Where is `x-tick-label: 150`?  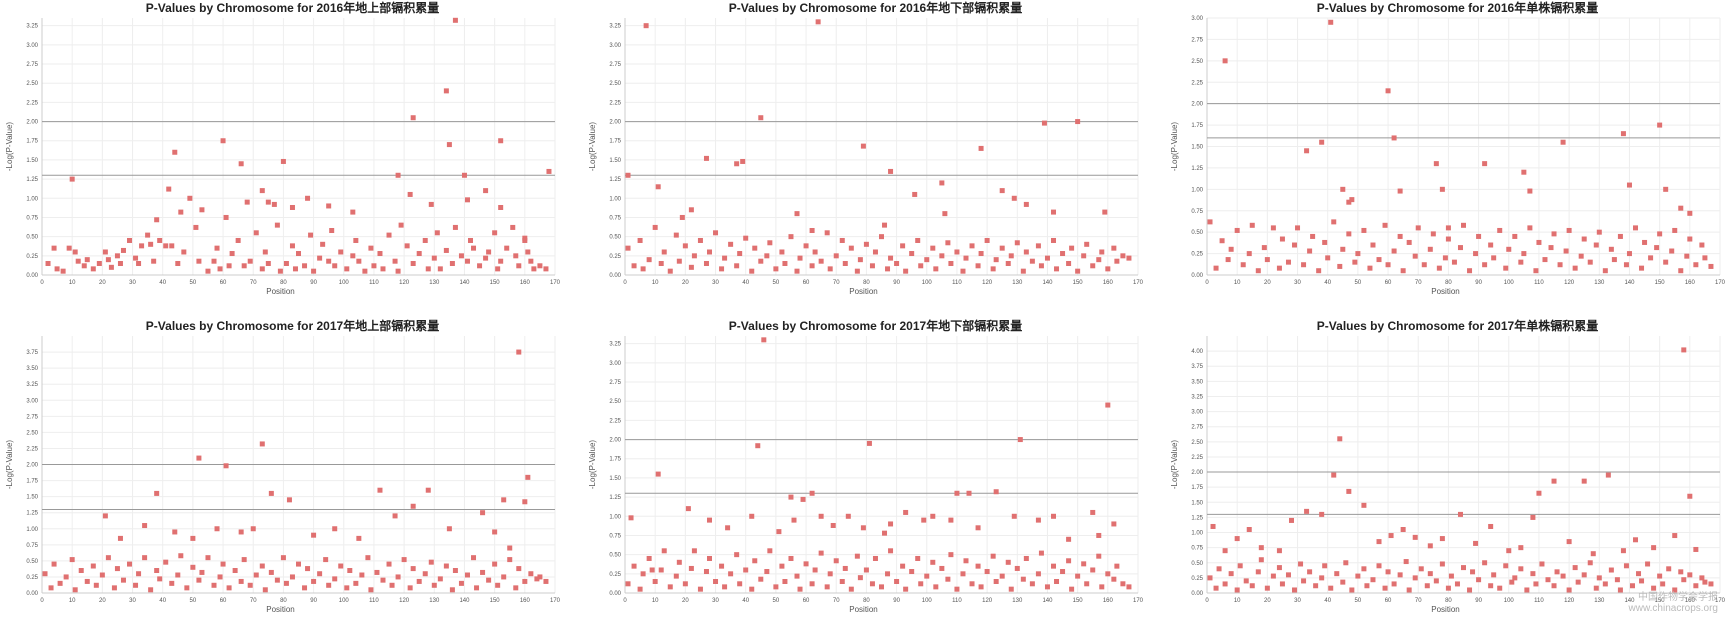
x-tick-label: 150 is located at coordinates (495, 283).